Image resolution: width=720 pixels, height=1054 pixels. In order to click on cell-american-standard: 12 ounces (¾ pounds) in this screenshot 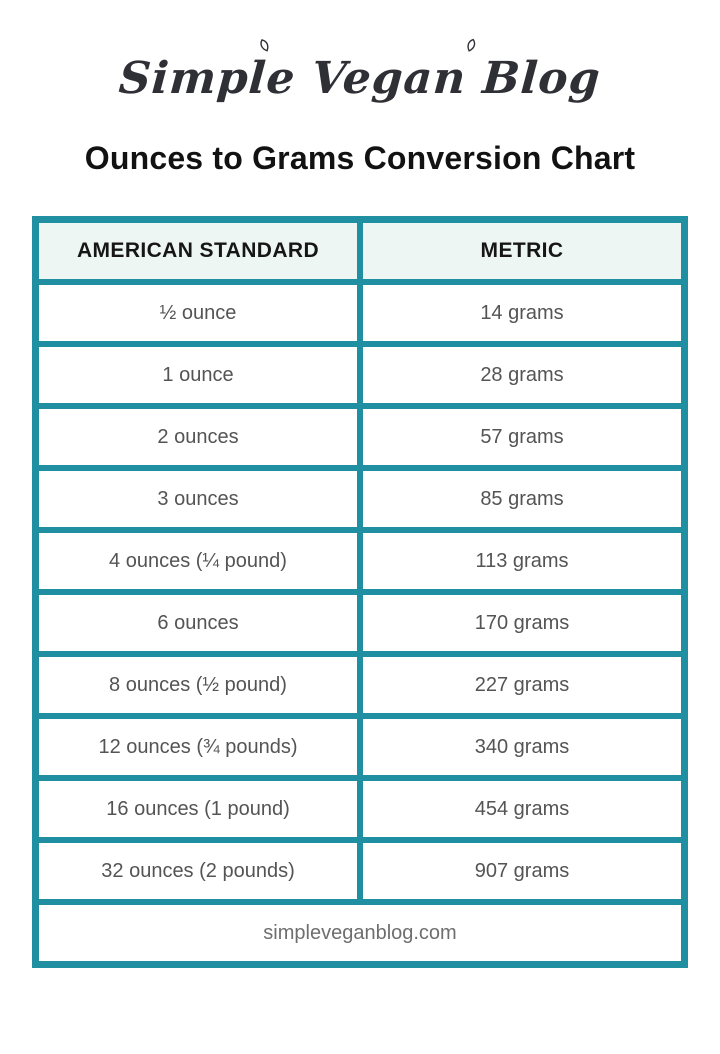, I will do `click(198, 747)`.